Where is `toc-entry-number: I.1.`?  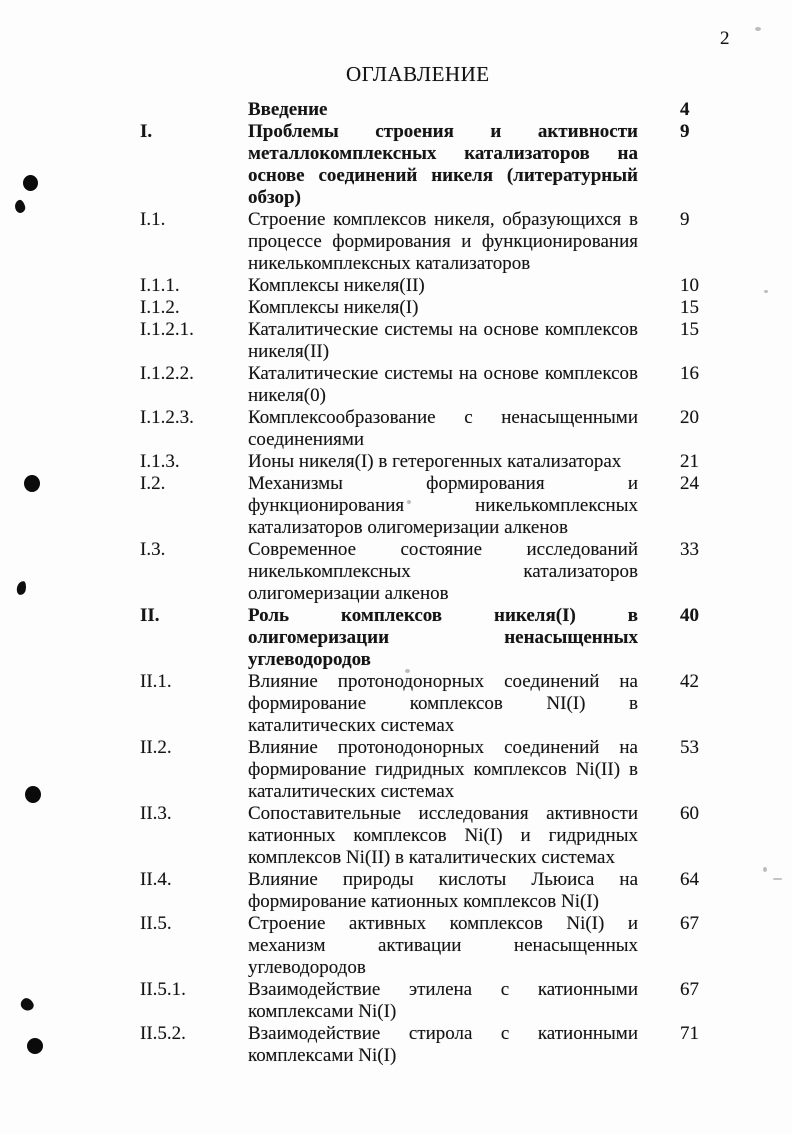 toc-entry-number: I.1. is located at coordinates (153, 219).